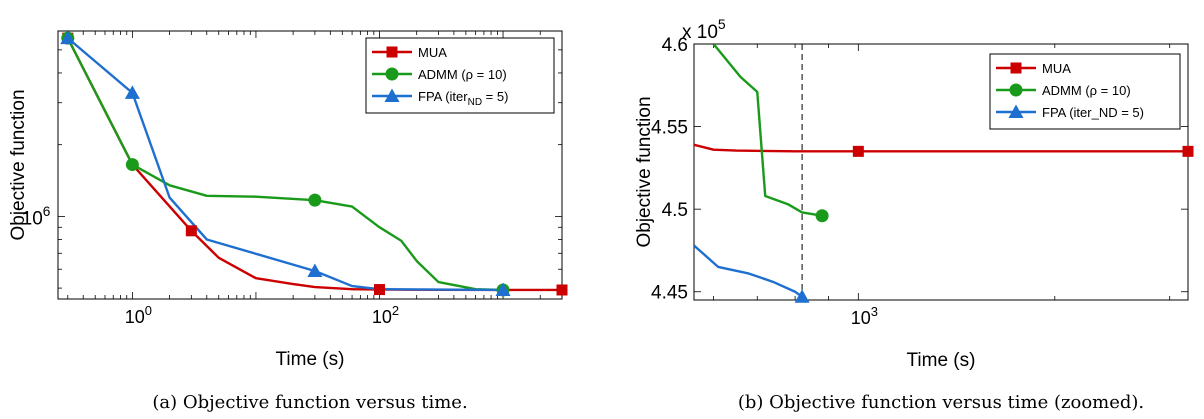 The height and width of the screenshot is (419, 1204). I want to click on y-tick-label: 4.55, so click(669, 128).